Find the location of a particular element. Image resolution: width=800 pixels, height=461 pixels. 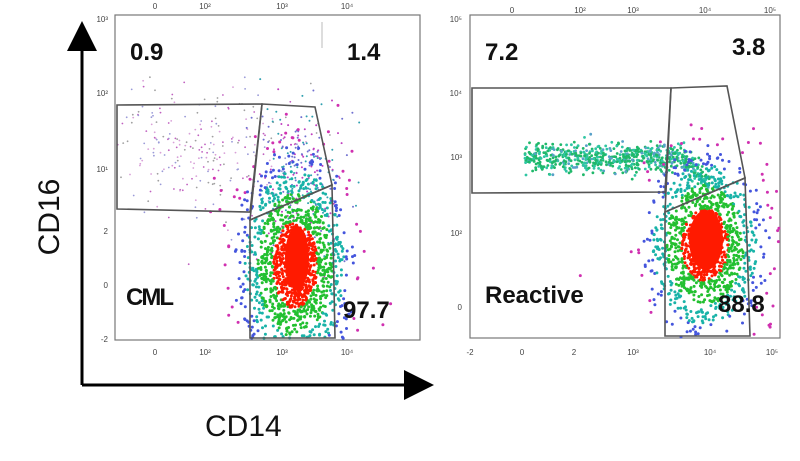

reactive-top-tick-0: 0 is located at coordinates (512, 10).